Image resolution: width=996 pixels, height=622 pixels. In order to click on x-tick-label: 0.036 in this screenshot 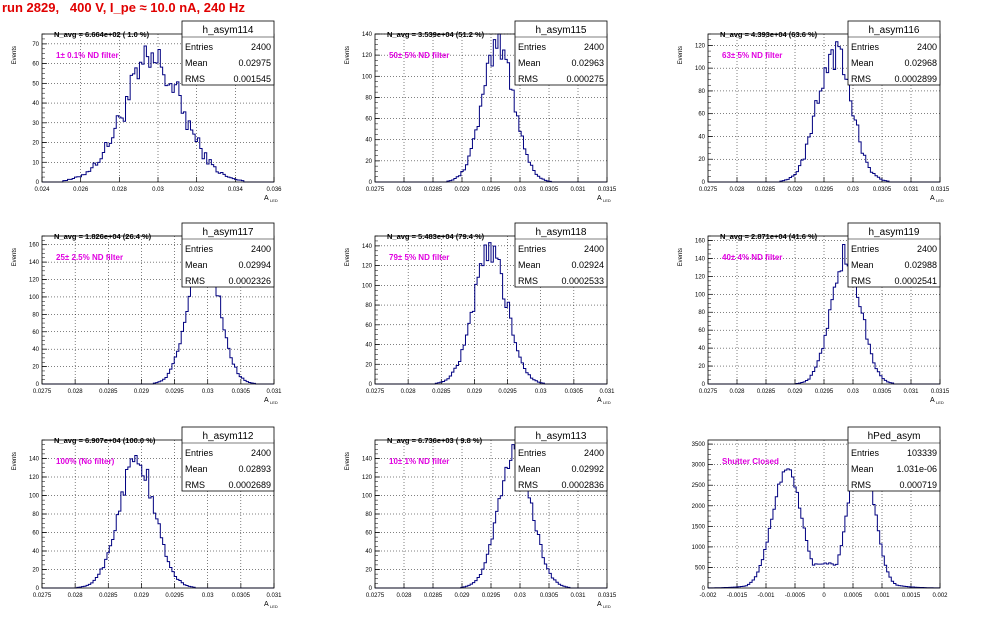, I will do `click(274, 190)`.